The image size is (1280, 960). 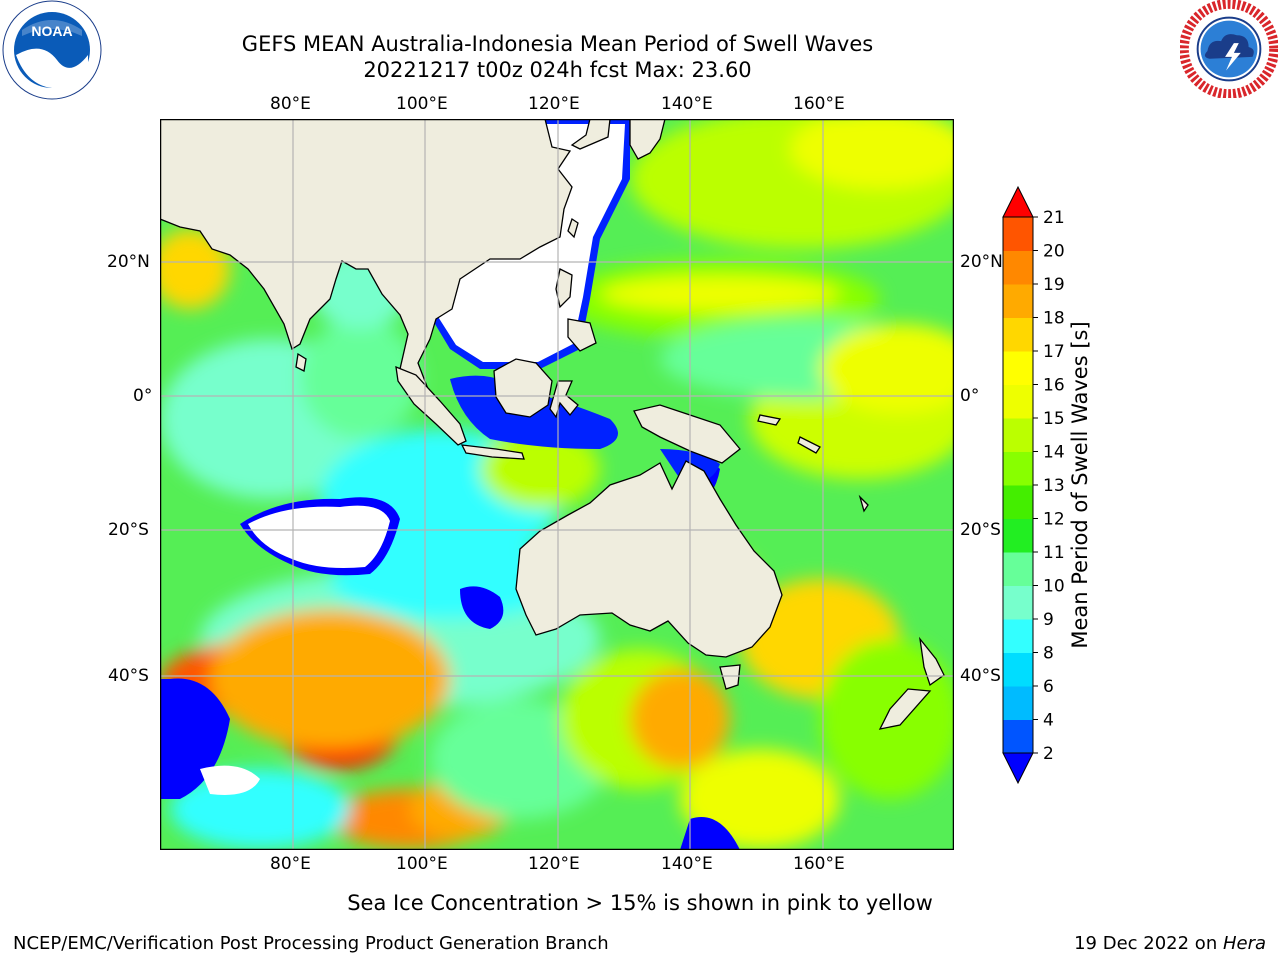 I want to click on colorbar-tick-label: 2, so click(x=1048, y=754).